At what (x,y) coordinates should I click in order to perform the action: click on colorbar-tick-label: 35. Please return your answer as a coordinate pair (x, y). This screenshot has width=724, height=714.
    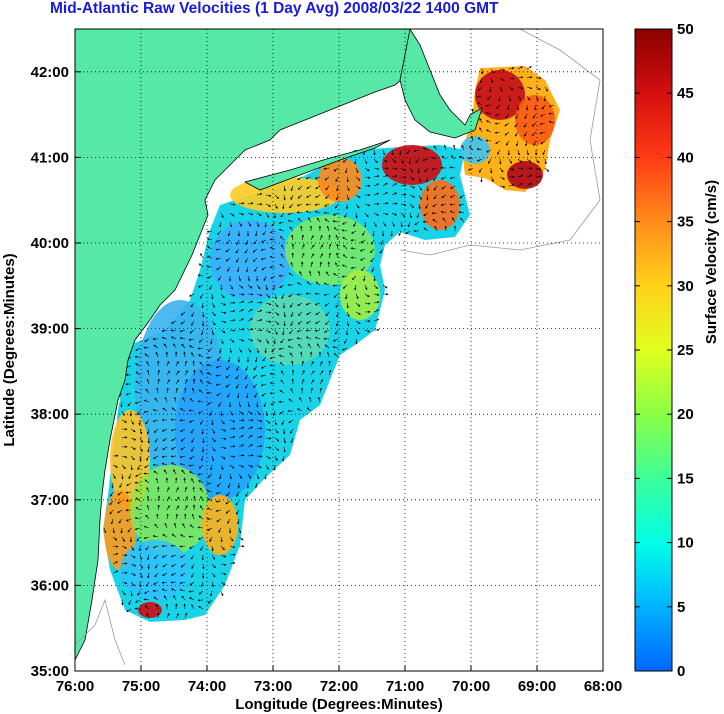
    Looking at the image, I should click on (685, 222).